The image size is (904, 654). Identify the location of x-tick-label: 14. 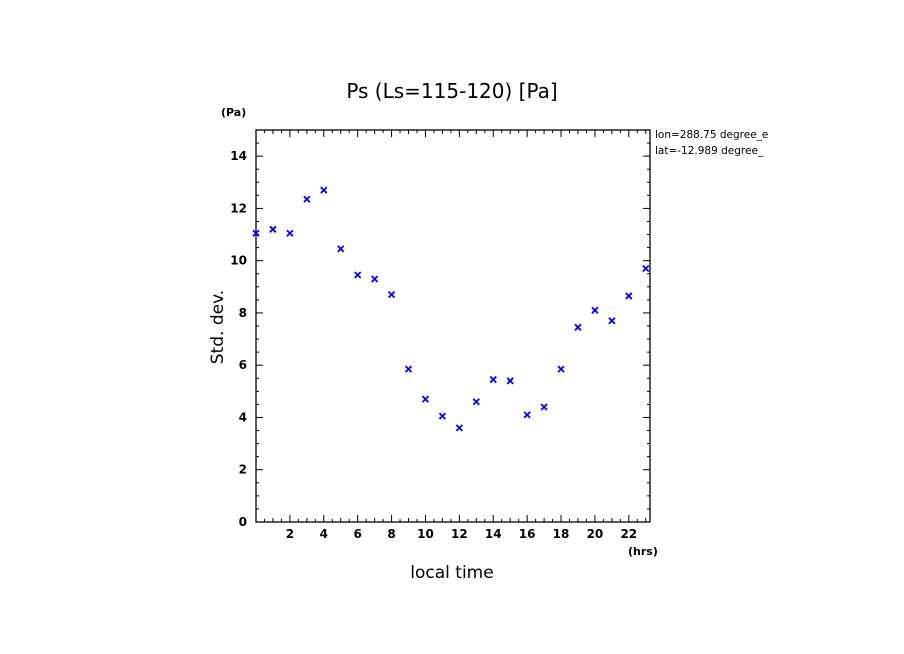
(493, 534).